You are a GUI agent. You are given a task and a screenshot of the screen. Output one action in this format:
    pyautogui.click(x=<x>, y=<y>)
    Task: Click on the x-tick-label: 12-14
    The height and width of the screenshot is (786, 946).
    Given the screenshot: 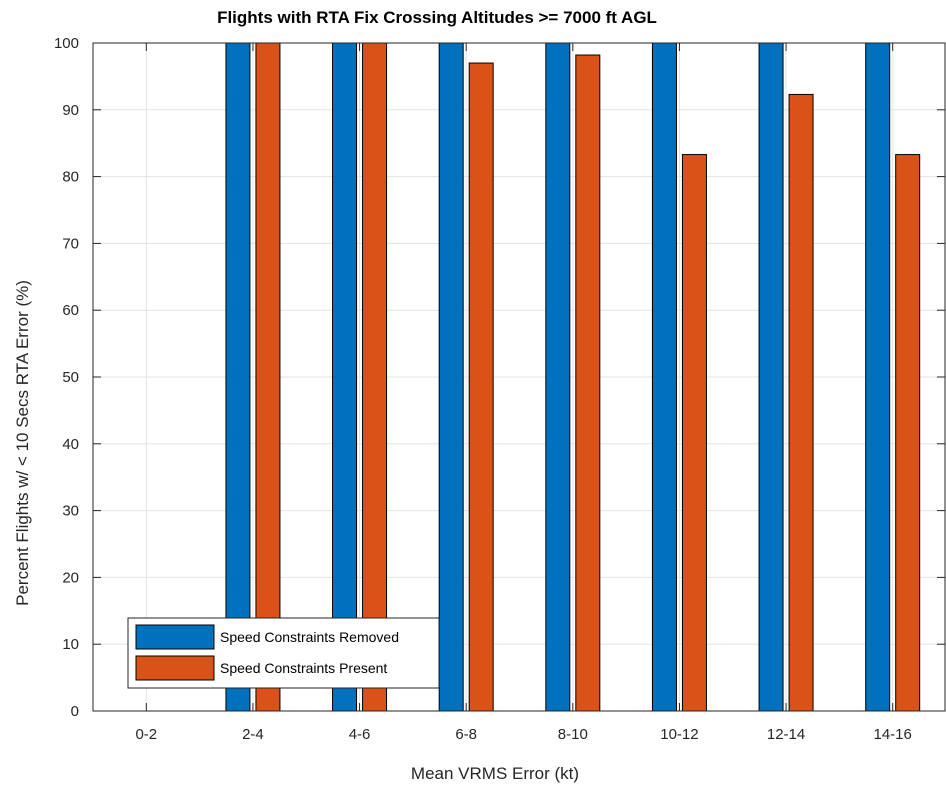 What is the action you would take?
    pyautogui.click(x=786, y=734)
    